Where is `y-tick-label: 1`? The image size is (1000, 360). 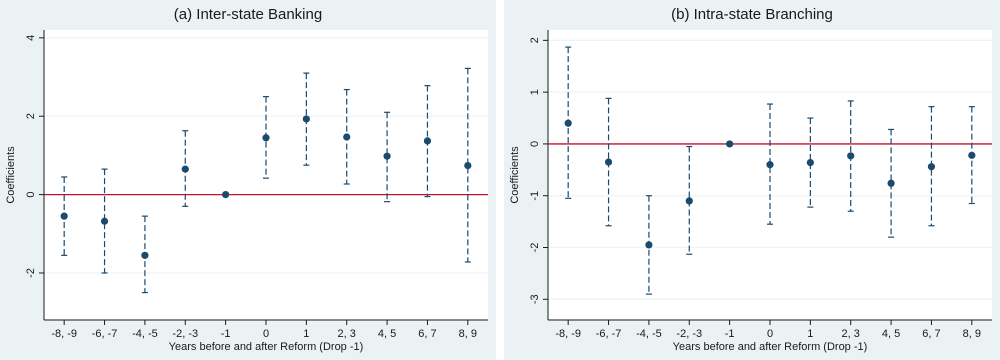 y-tick-label: 1 is located at coordinates (535, 92).